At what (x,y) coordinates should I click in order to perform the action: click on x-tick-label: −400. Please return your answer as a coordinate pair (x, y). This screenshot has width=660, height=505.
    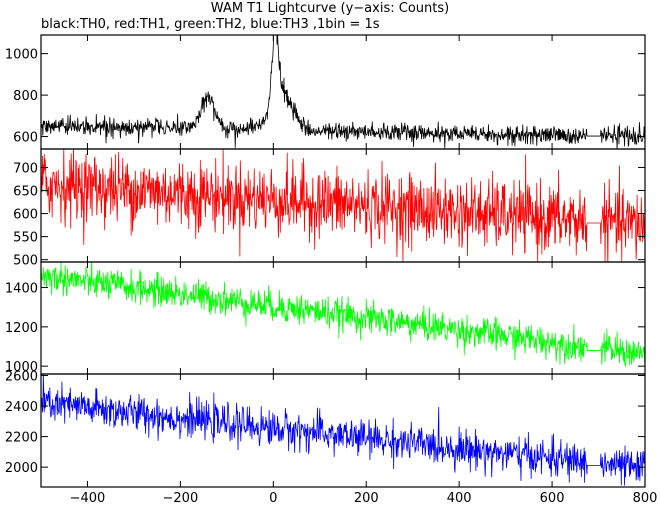
    Looking at the image, I should click on (88, 498).